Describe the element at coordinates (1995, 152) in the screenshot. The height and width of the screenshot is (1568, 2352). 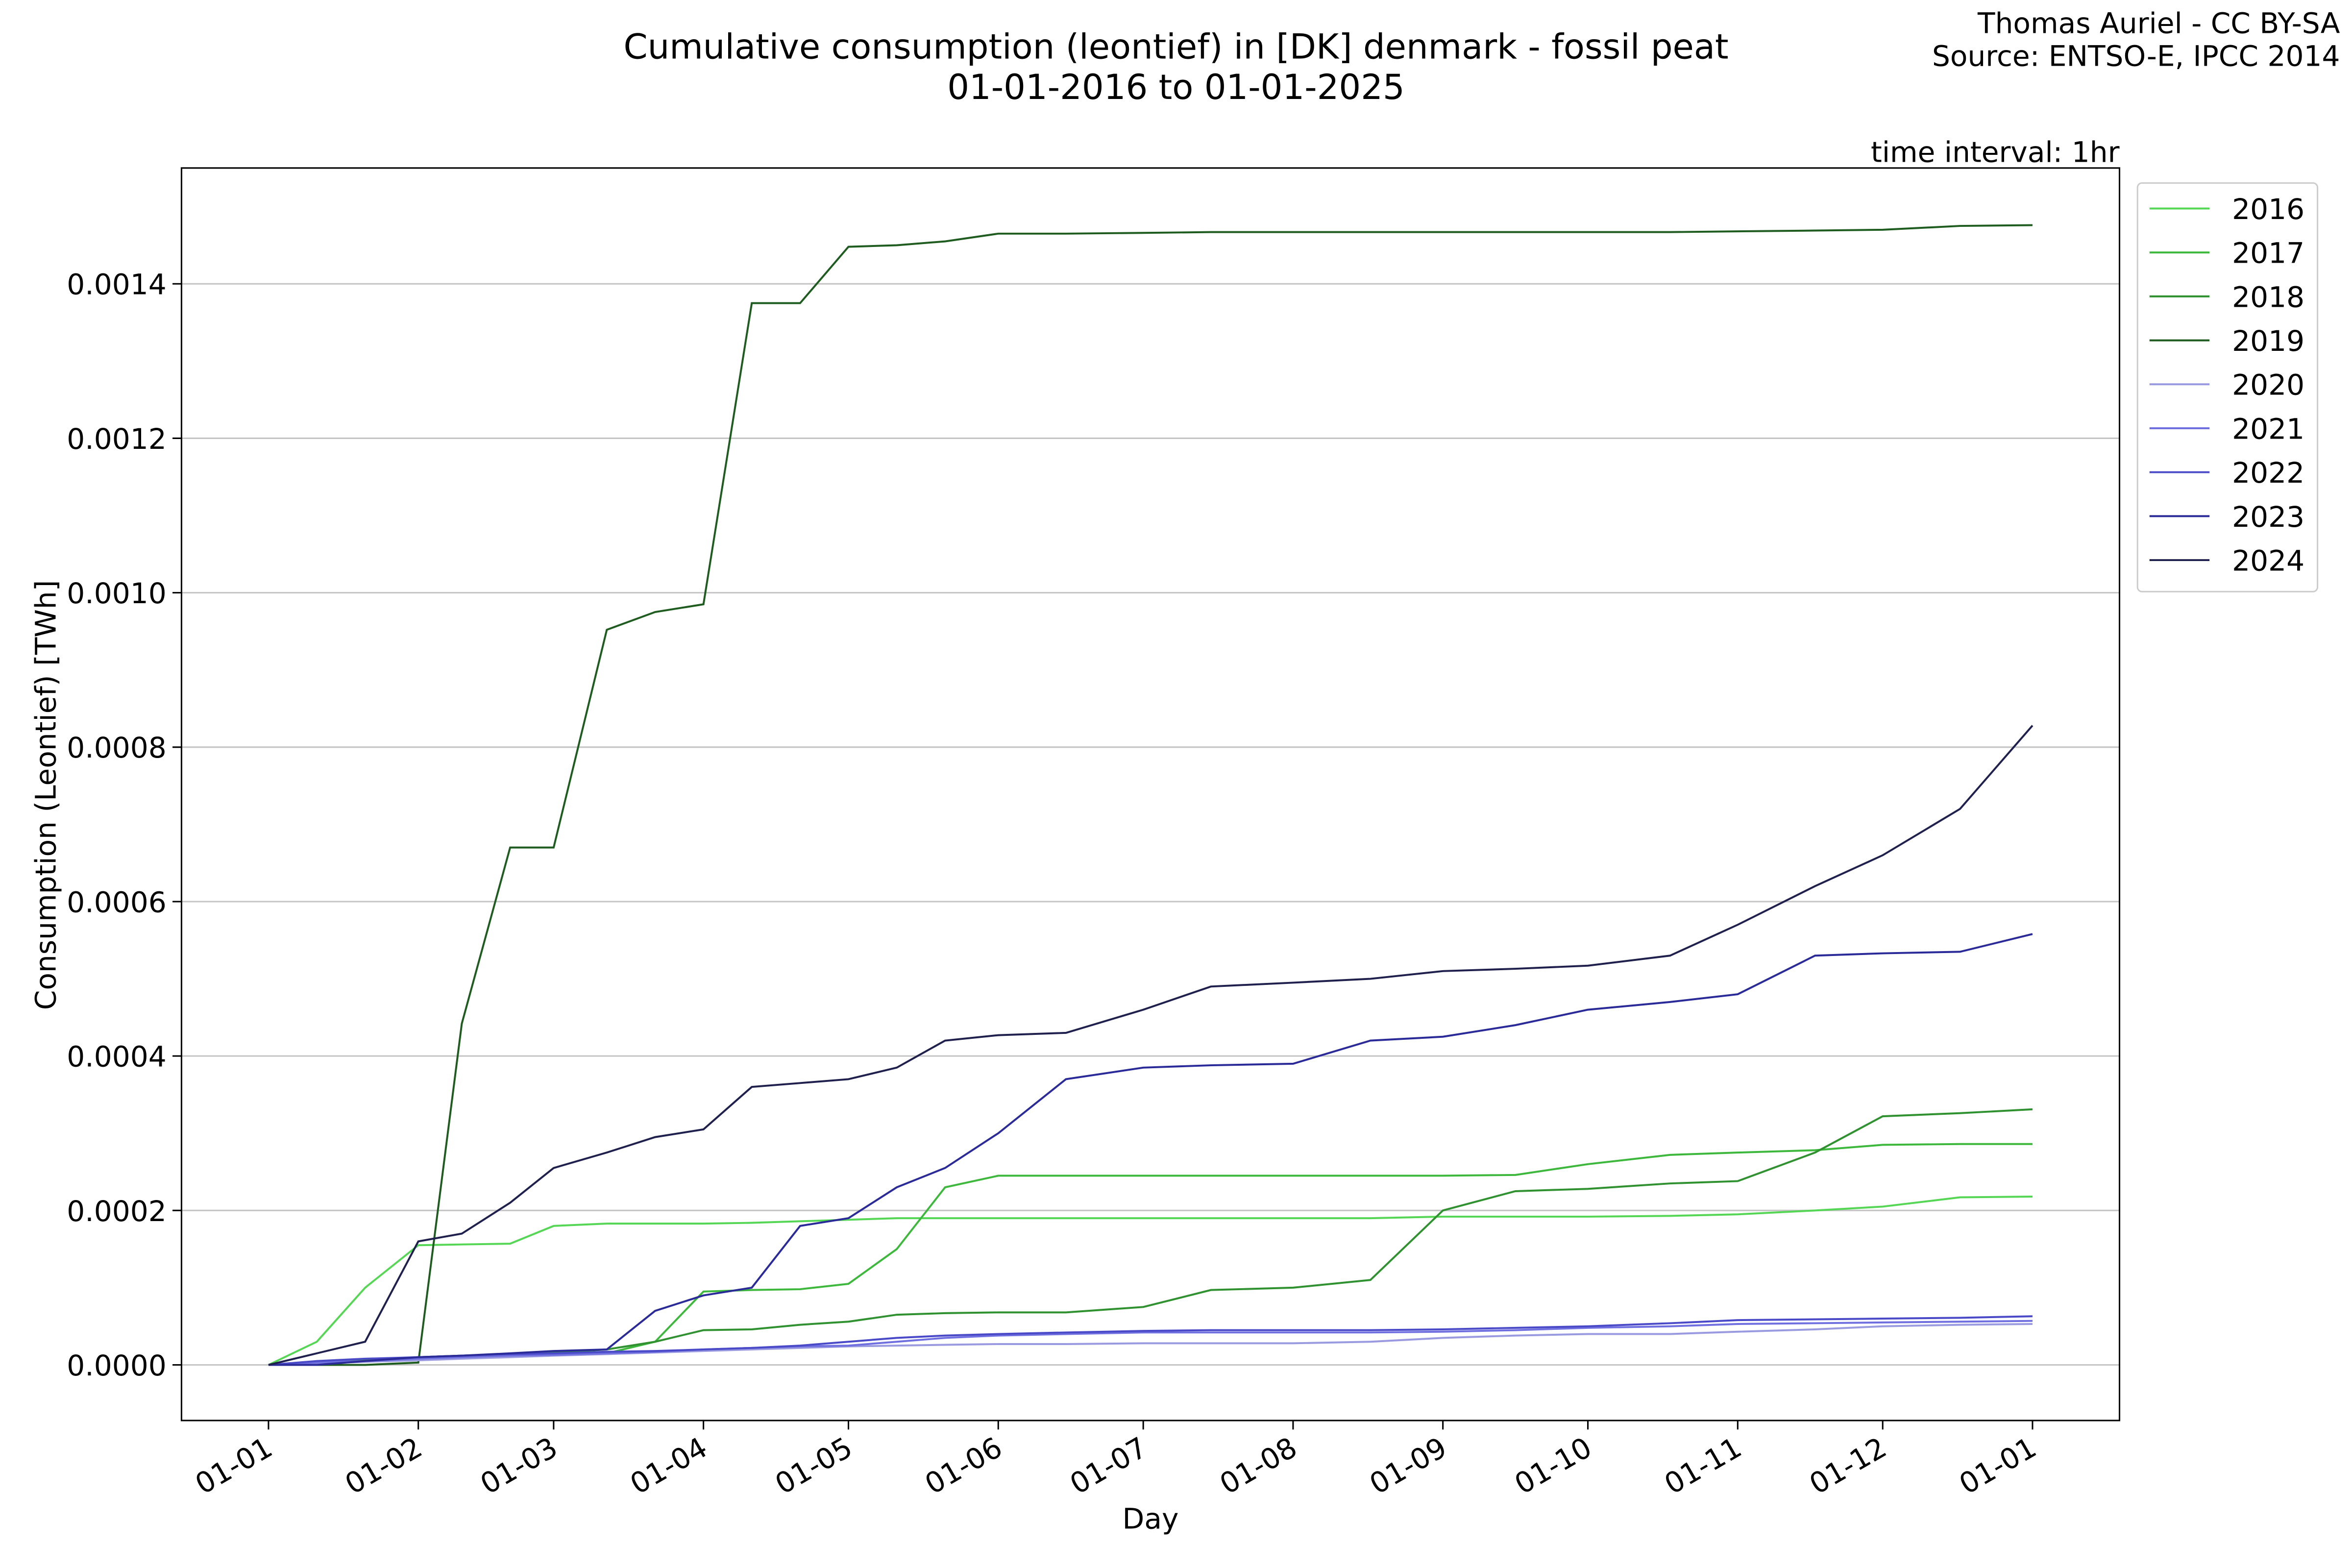
I see `annotation: time interval: 1hr` at that location.